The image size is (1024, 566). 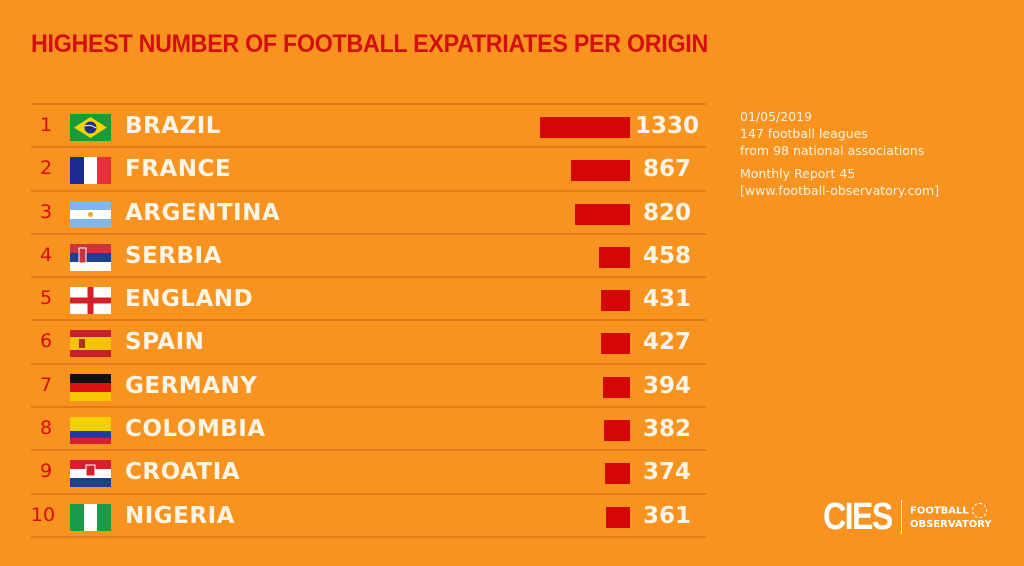 What do you see at coordinates (46, 384) in the screenshot?
I see `rank-number: 7` at bounding box center [46, 384].